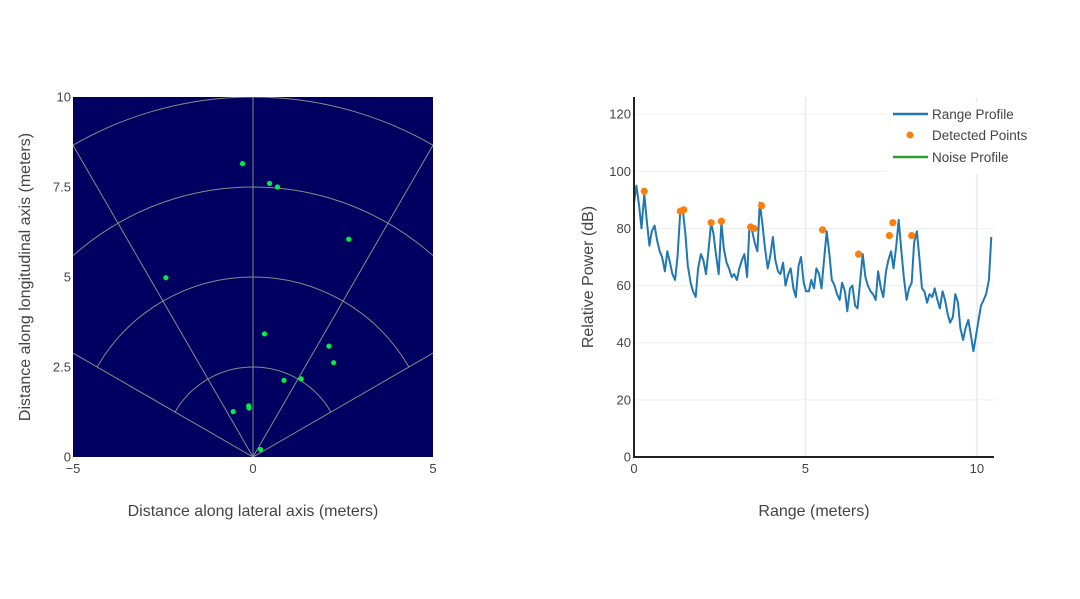 This screenshot has height=599, width=1080. I want to click on x-tick-label: −5, so click(73, 468).